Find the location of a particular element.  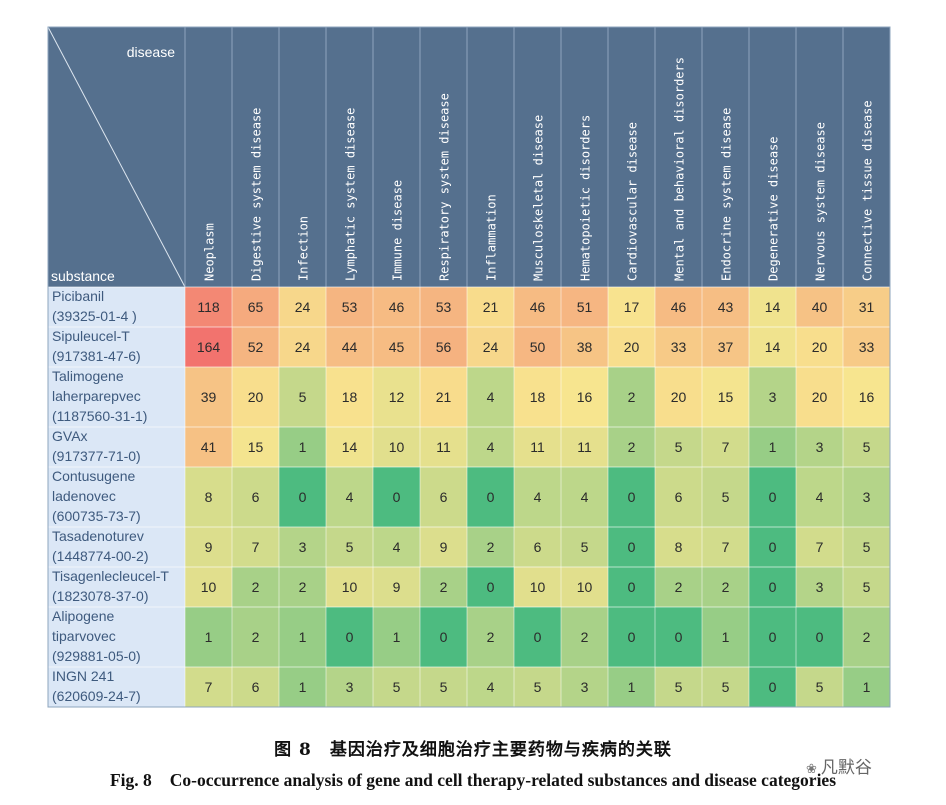

cell-value: 15 is located at coordinates (726, 397).